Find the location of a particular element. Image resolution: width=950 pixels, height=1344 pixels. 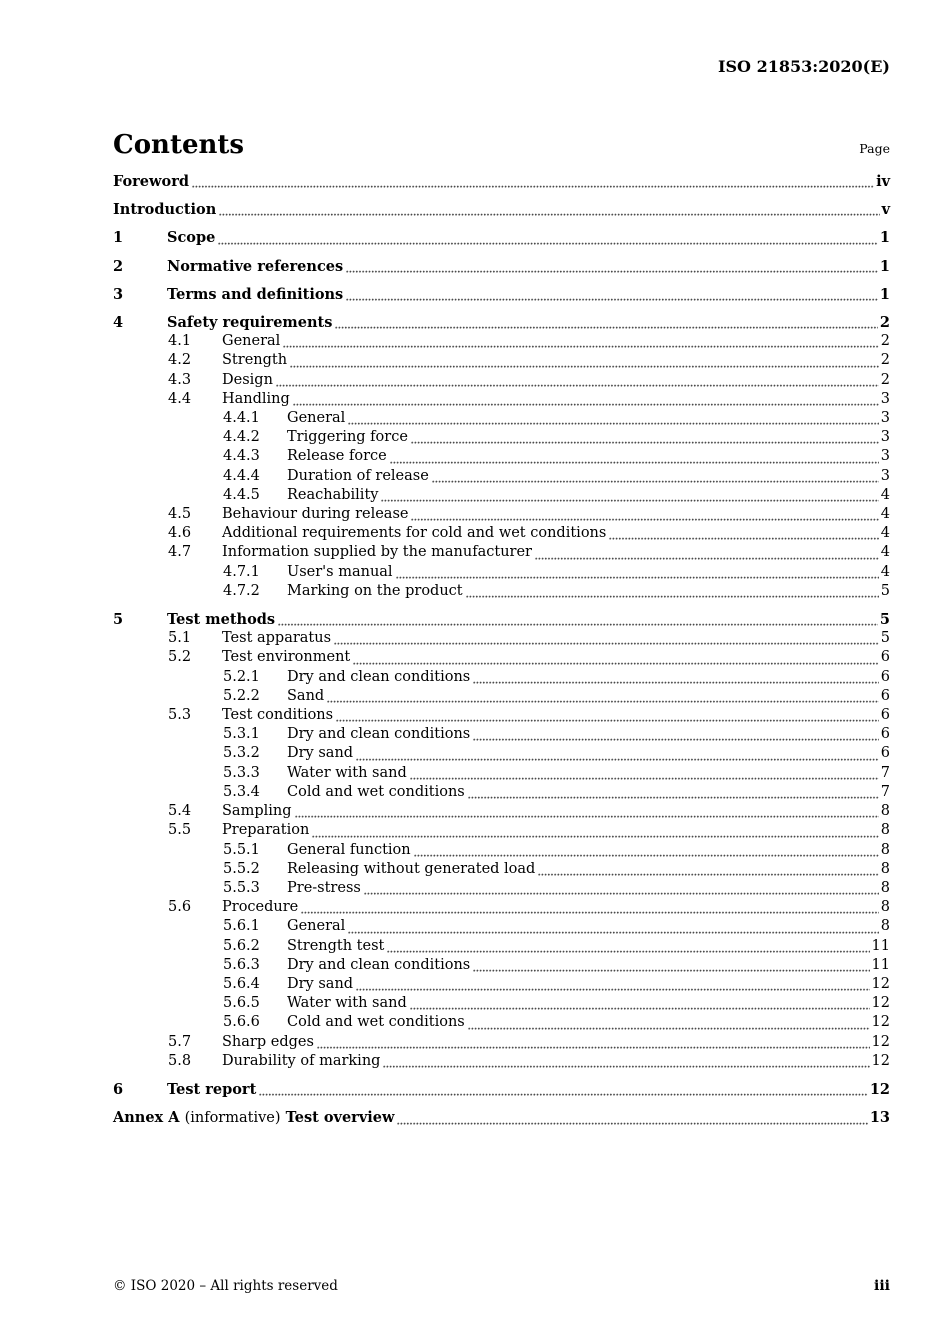

toc-entry-number: 5.7 is located at coordinates (180, 1041).